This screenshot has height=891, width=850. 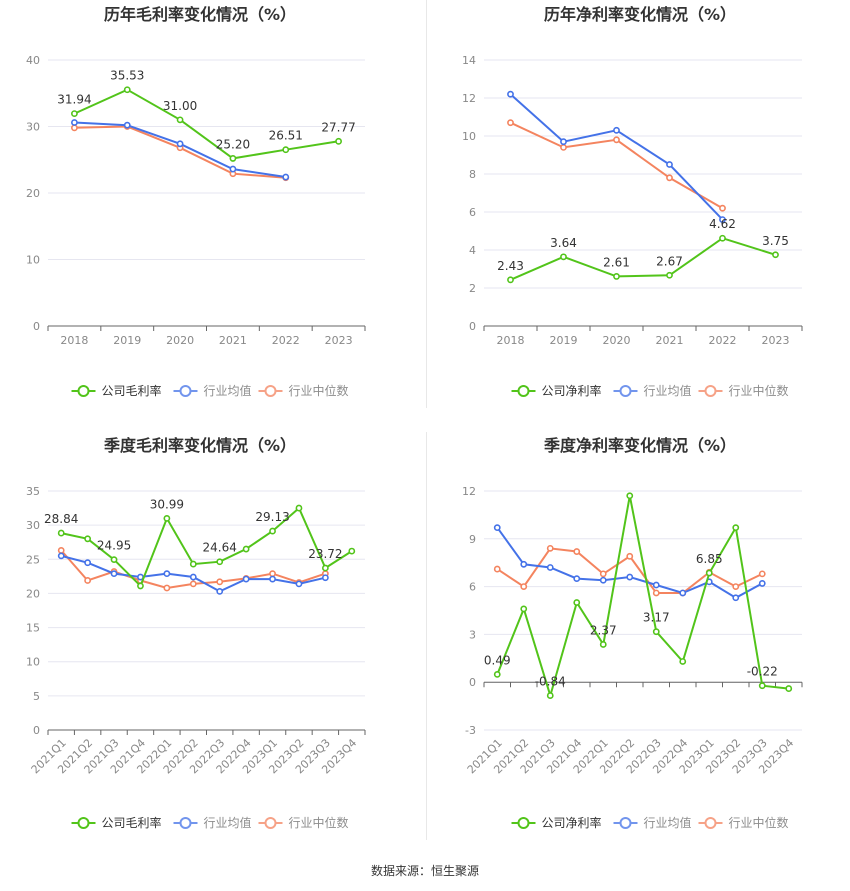 I want to click on data-label: 23.72, so click(x=325, y=554).